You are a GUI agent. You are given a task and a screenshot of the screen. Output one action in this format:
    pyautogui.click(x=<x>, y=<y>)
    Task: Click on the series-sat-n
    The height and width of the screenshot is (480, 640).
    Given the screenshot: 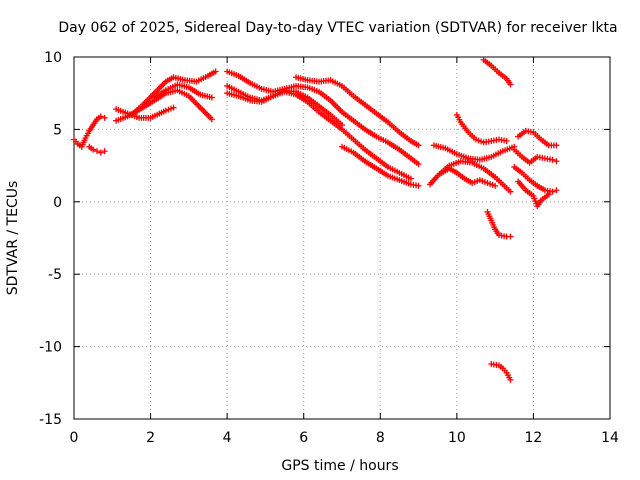 What is the action you would take?
    pyautogui.click(x=474, y=152)
    